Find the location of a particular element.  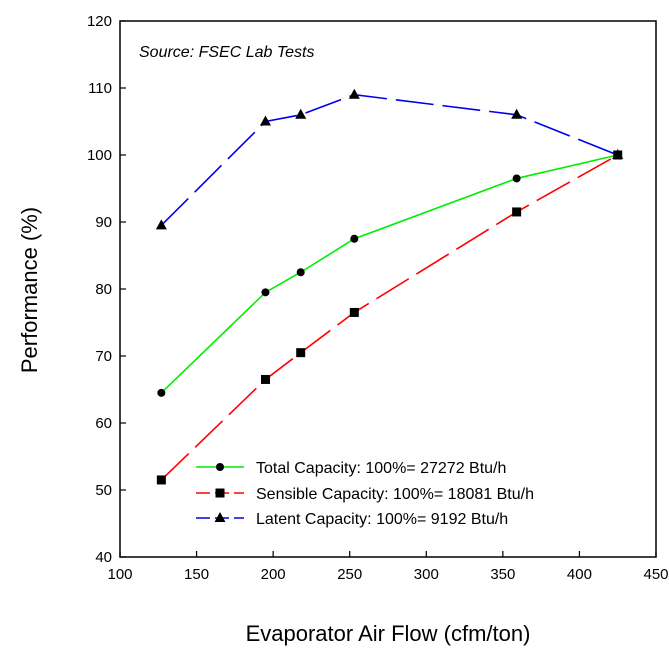

y-tick-label: 120 is located at coordinates (99, 21).